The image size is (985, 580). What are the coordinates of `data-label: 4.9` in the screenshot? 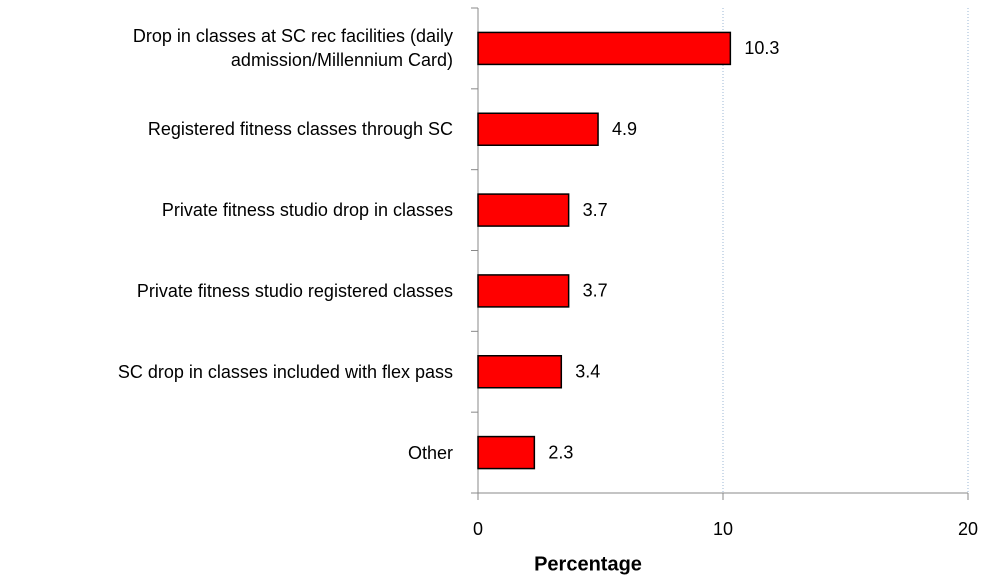 It's located at (624, 129).